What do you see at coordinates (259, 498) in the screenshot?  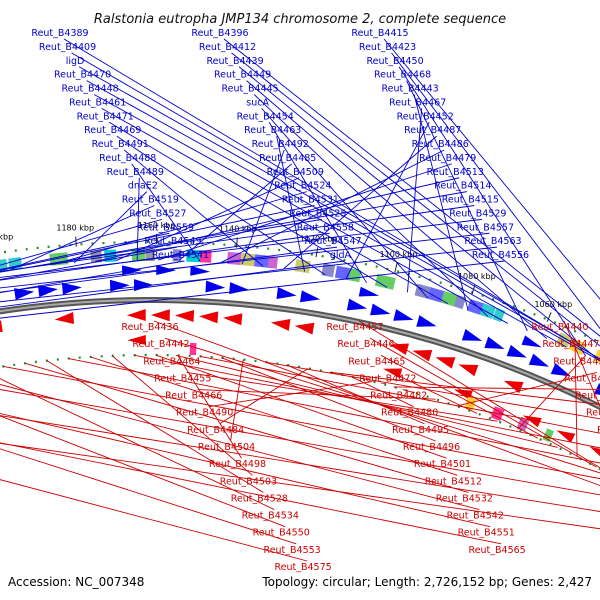 I see `gene-label: Reut_B4528` at bounding box center [259, 498].